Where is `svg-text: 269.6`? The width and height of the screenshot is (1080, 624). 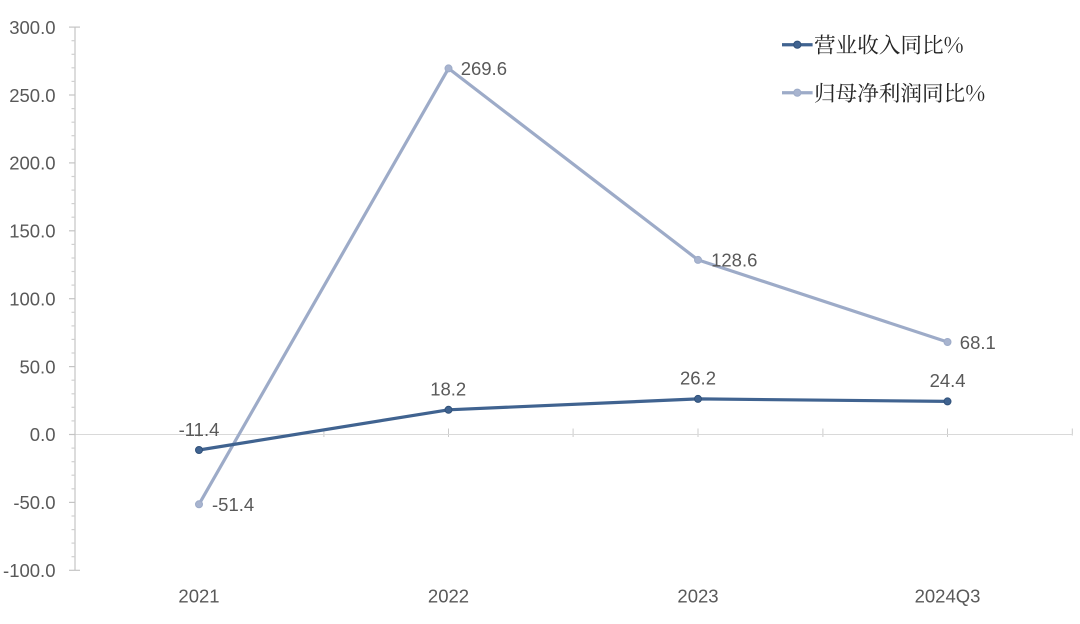 svg-text: 269.6 is located at coordinates (484, 68).